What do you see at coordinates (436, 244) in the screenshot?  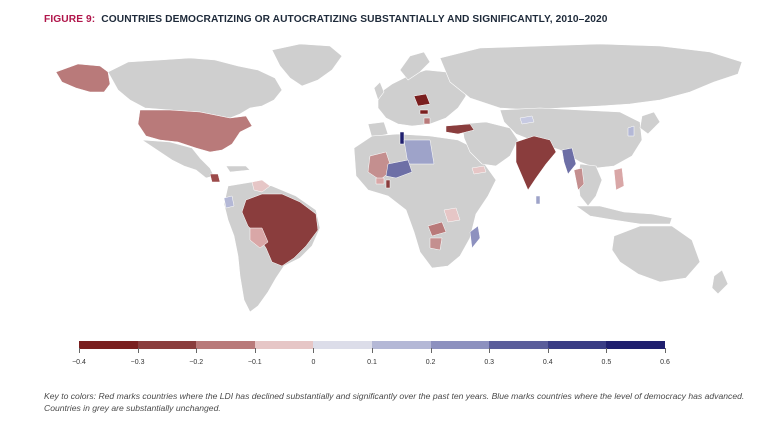 I see `country-zimbabwe` at bounding box center [436, 244].